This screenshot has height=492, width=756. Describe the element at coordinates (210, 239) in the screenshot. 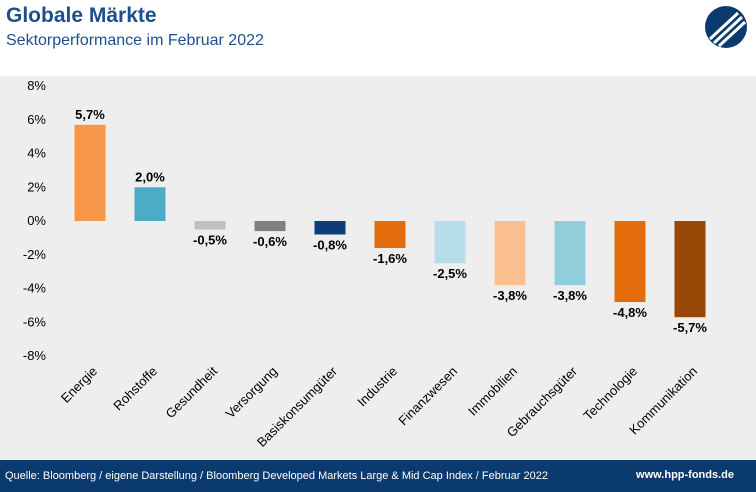

I see `data-label: -0,5%` at that location.